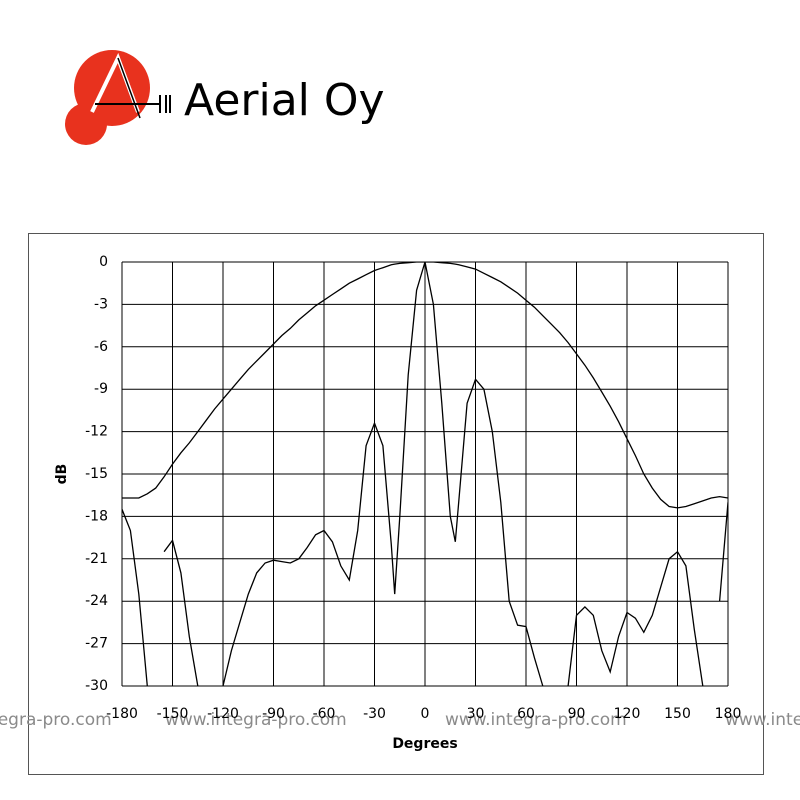  What do you see at coordinates (96, 516) in the screenshot?
I see `y-tick-label: -18` at bounding box center [96, 516].